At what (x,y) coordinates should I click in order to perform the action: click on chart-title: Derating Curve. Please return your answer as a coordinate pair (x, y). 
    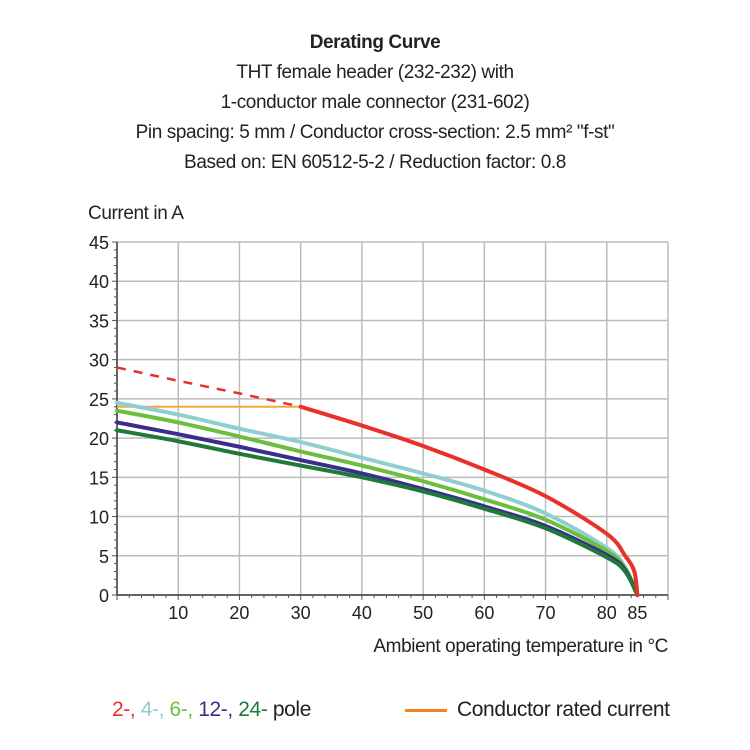
    Looking at the image, I should click on (375, 42).